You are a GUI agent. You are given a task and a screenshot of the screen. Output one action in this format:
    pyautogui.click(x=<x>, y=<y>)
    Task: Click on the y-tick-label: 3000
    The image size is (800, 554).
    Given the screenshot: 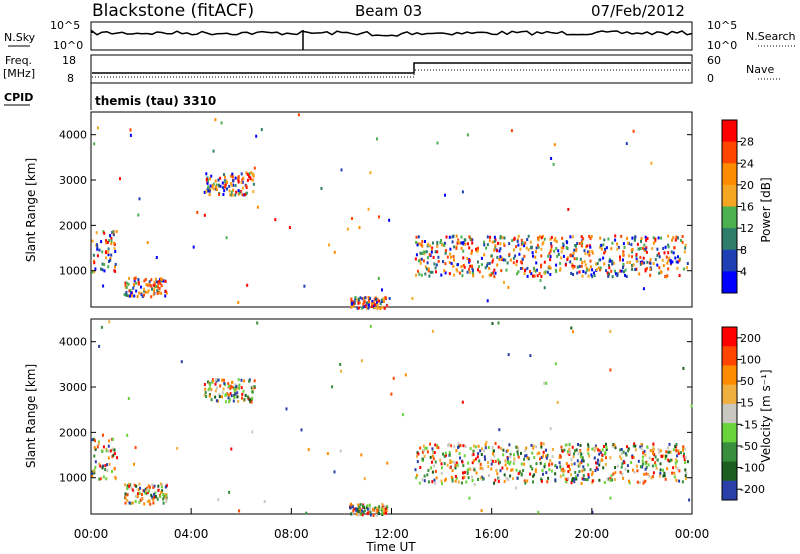 What is the action you would take?
    pyautogui.click(x=73, y=387)
    